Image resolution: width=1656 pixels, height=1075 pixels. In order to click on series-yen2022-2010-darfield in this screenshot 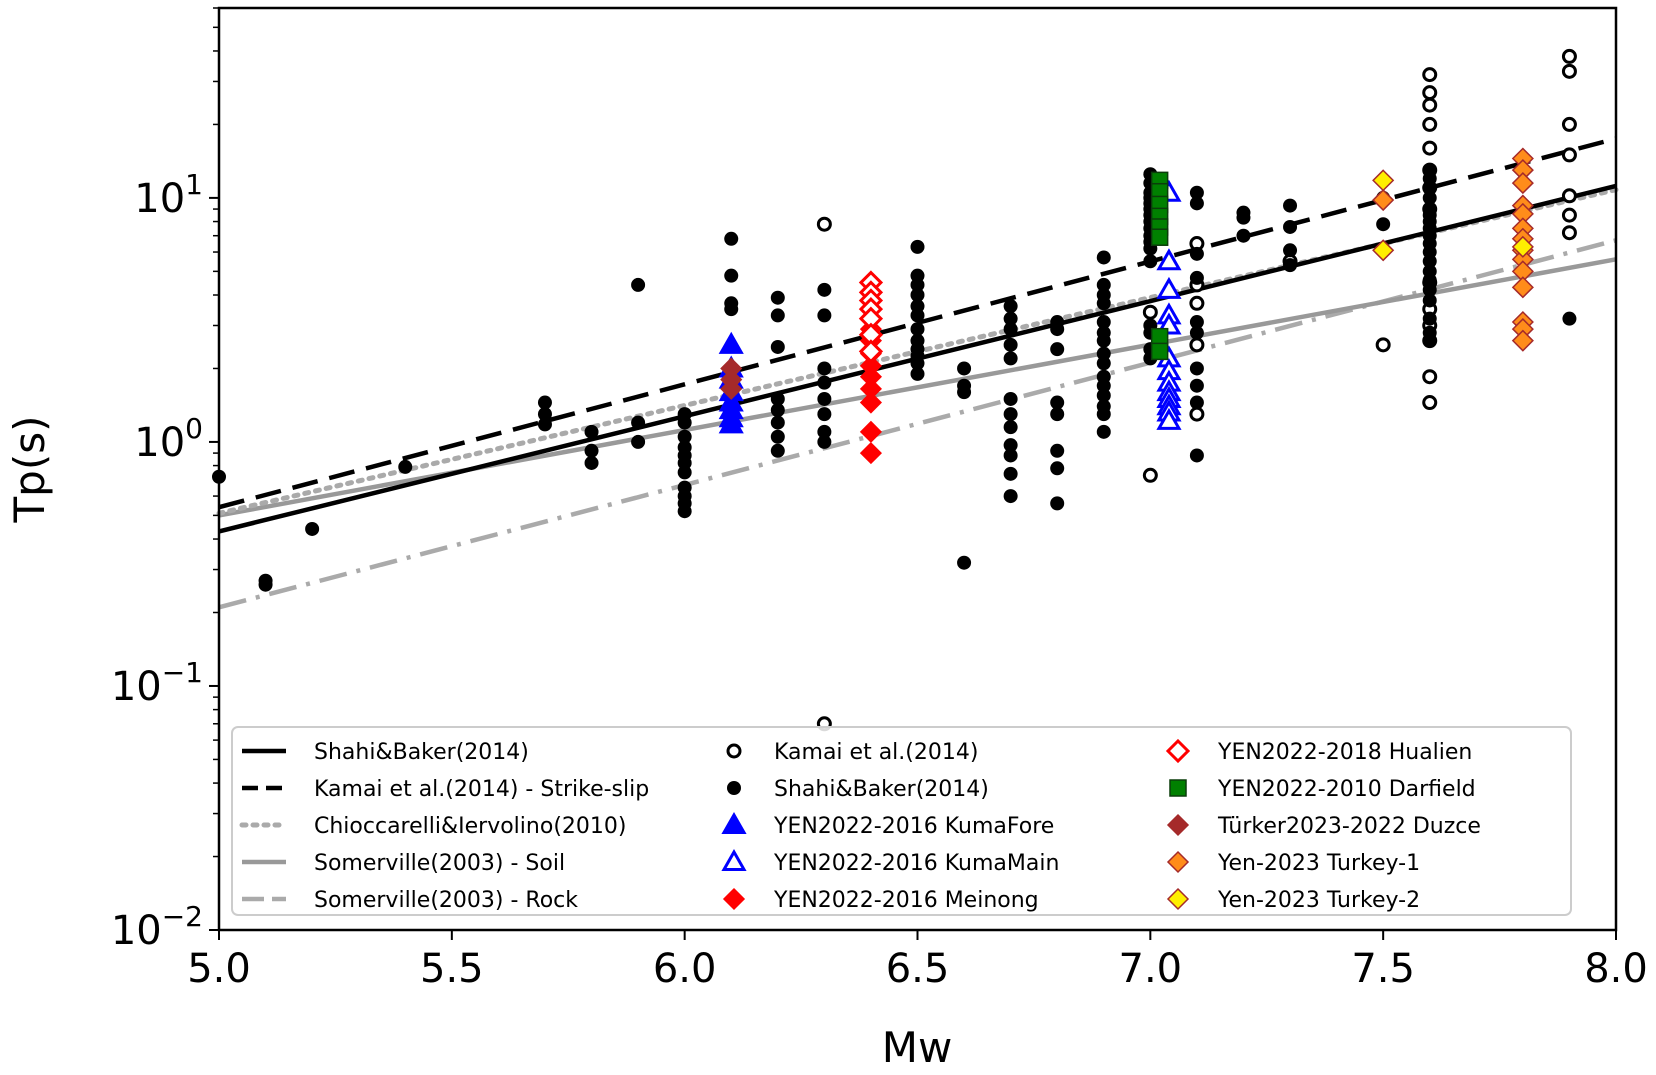, I will do `click(1159, 266)`.